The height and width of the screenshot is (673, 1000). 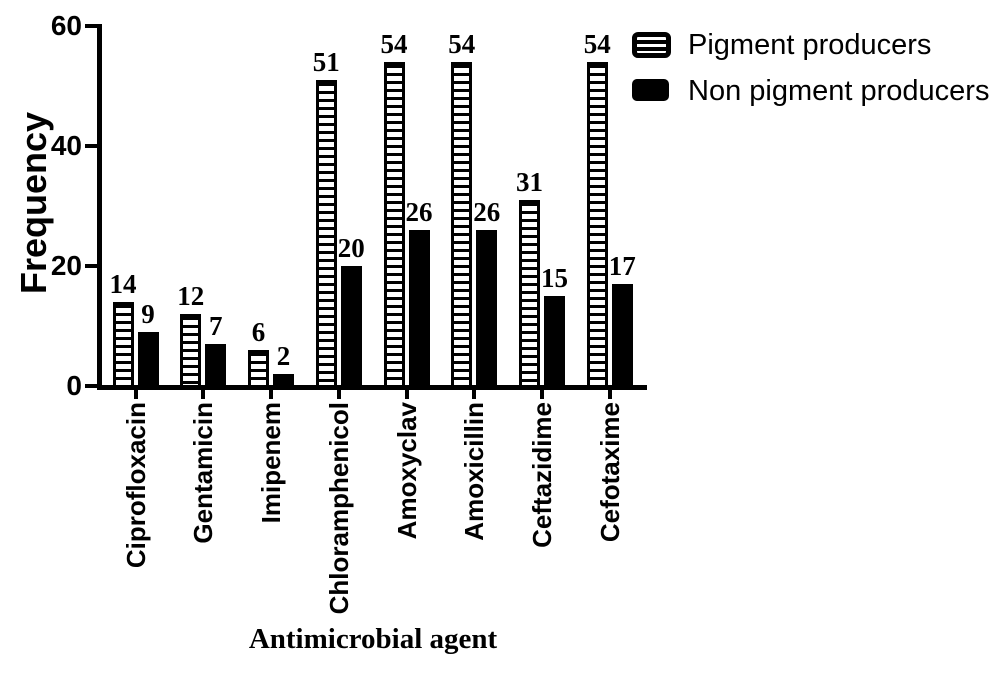 I want to click on x-category-label: Imipenem, so click(x=271, y=463).